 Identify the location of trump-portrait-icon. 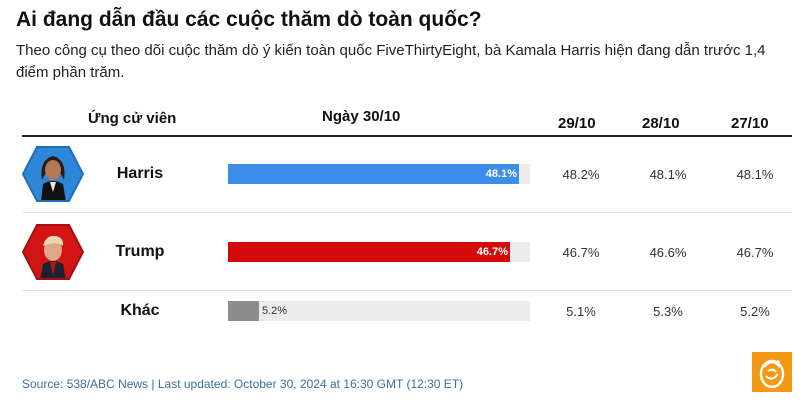
(53, 252).